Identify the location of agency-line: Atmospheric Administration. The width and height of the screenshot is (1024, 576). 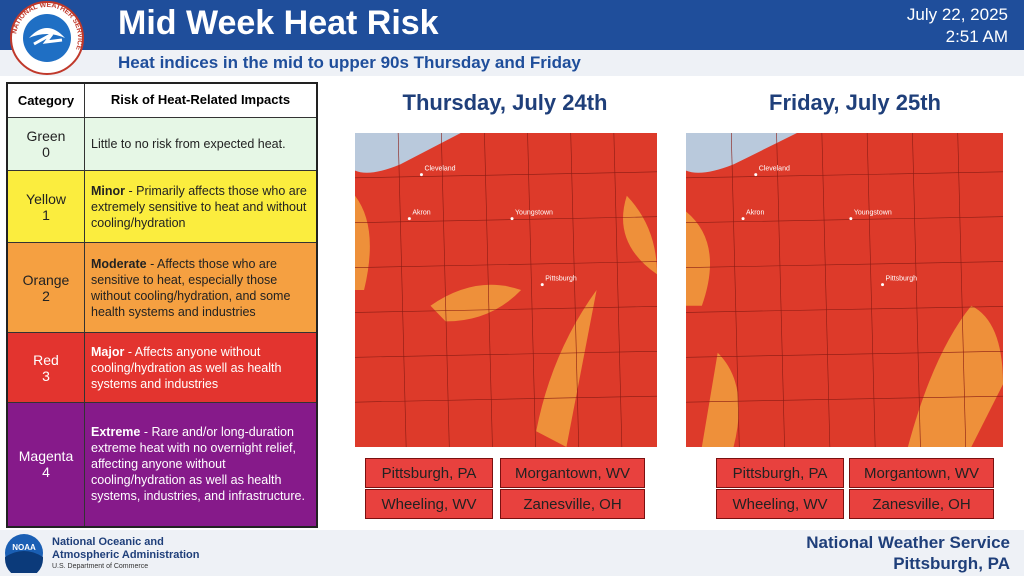
(126, 555).